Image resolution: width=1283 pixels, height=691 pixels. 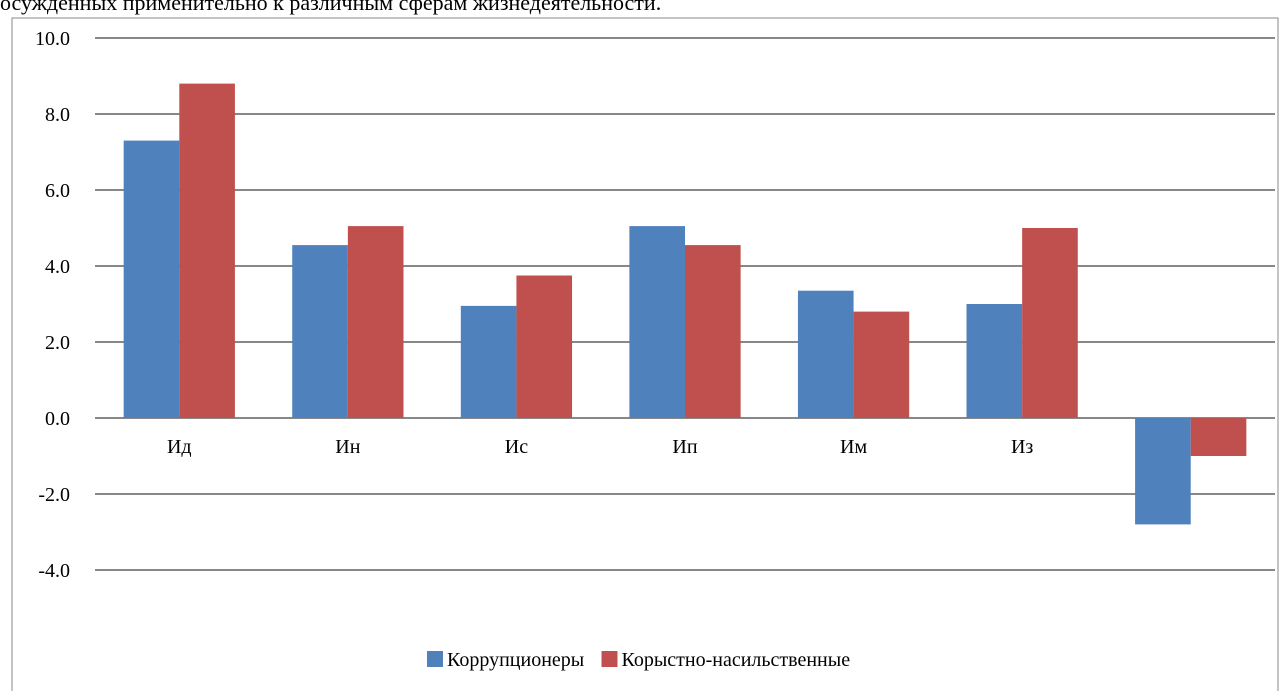 What do you see at coordinates (516, 447) in the screenshot?
I see `x-tick-label: Ис` at bounding box center [516, 447].